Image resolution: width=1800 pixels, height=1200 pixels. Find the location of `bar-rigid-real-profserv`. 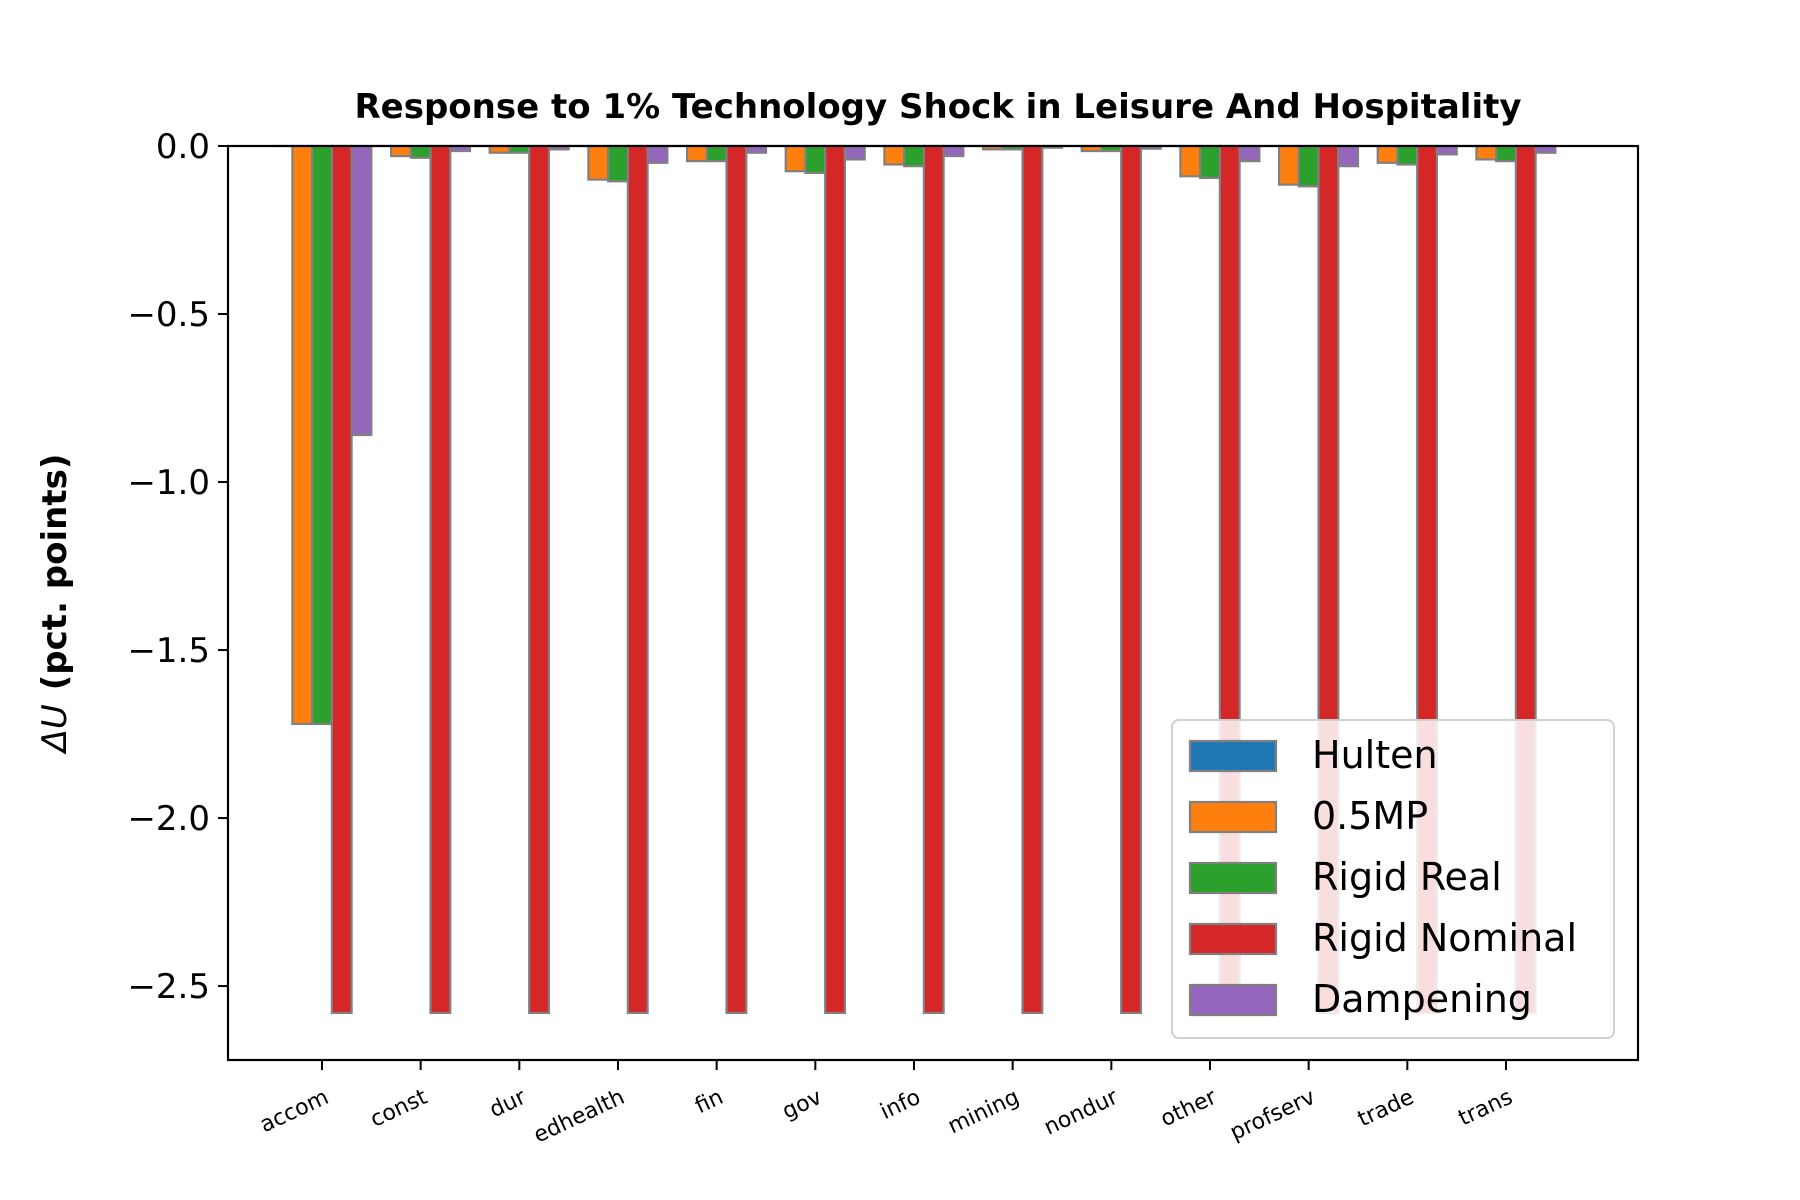

bar-rigid-real-profserv is located at coordinates (1308, 166).